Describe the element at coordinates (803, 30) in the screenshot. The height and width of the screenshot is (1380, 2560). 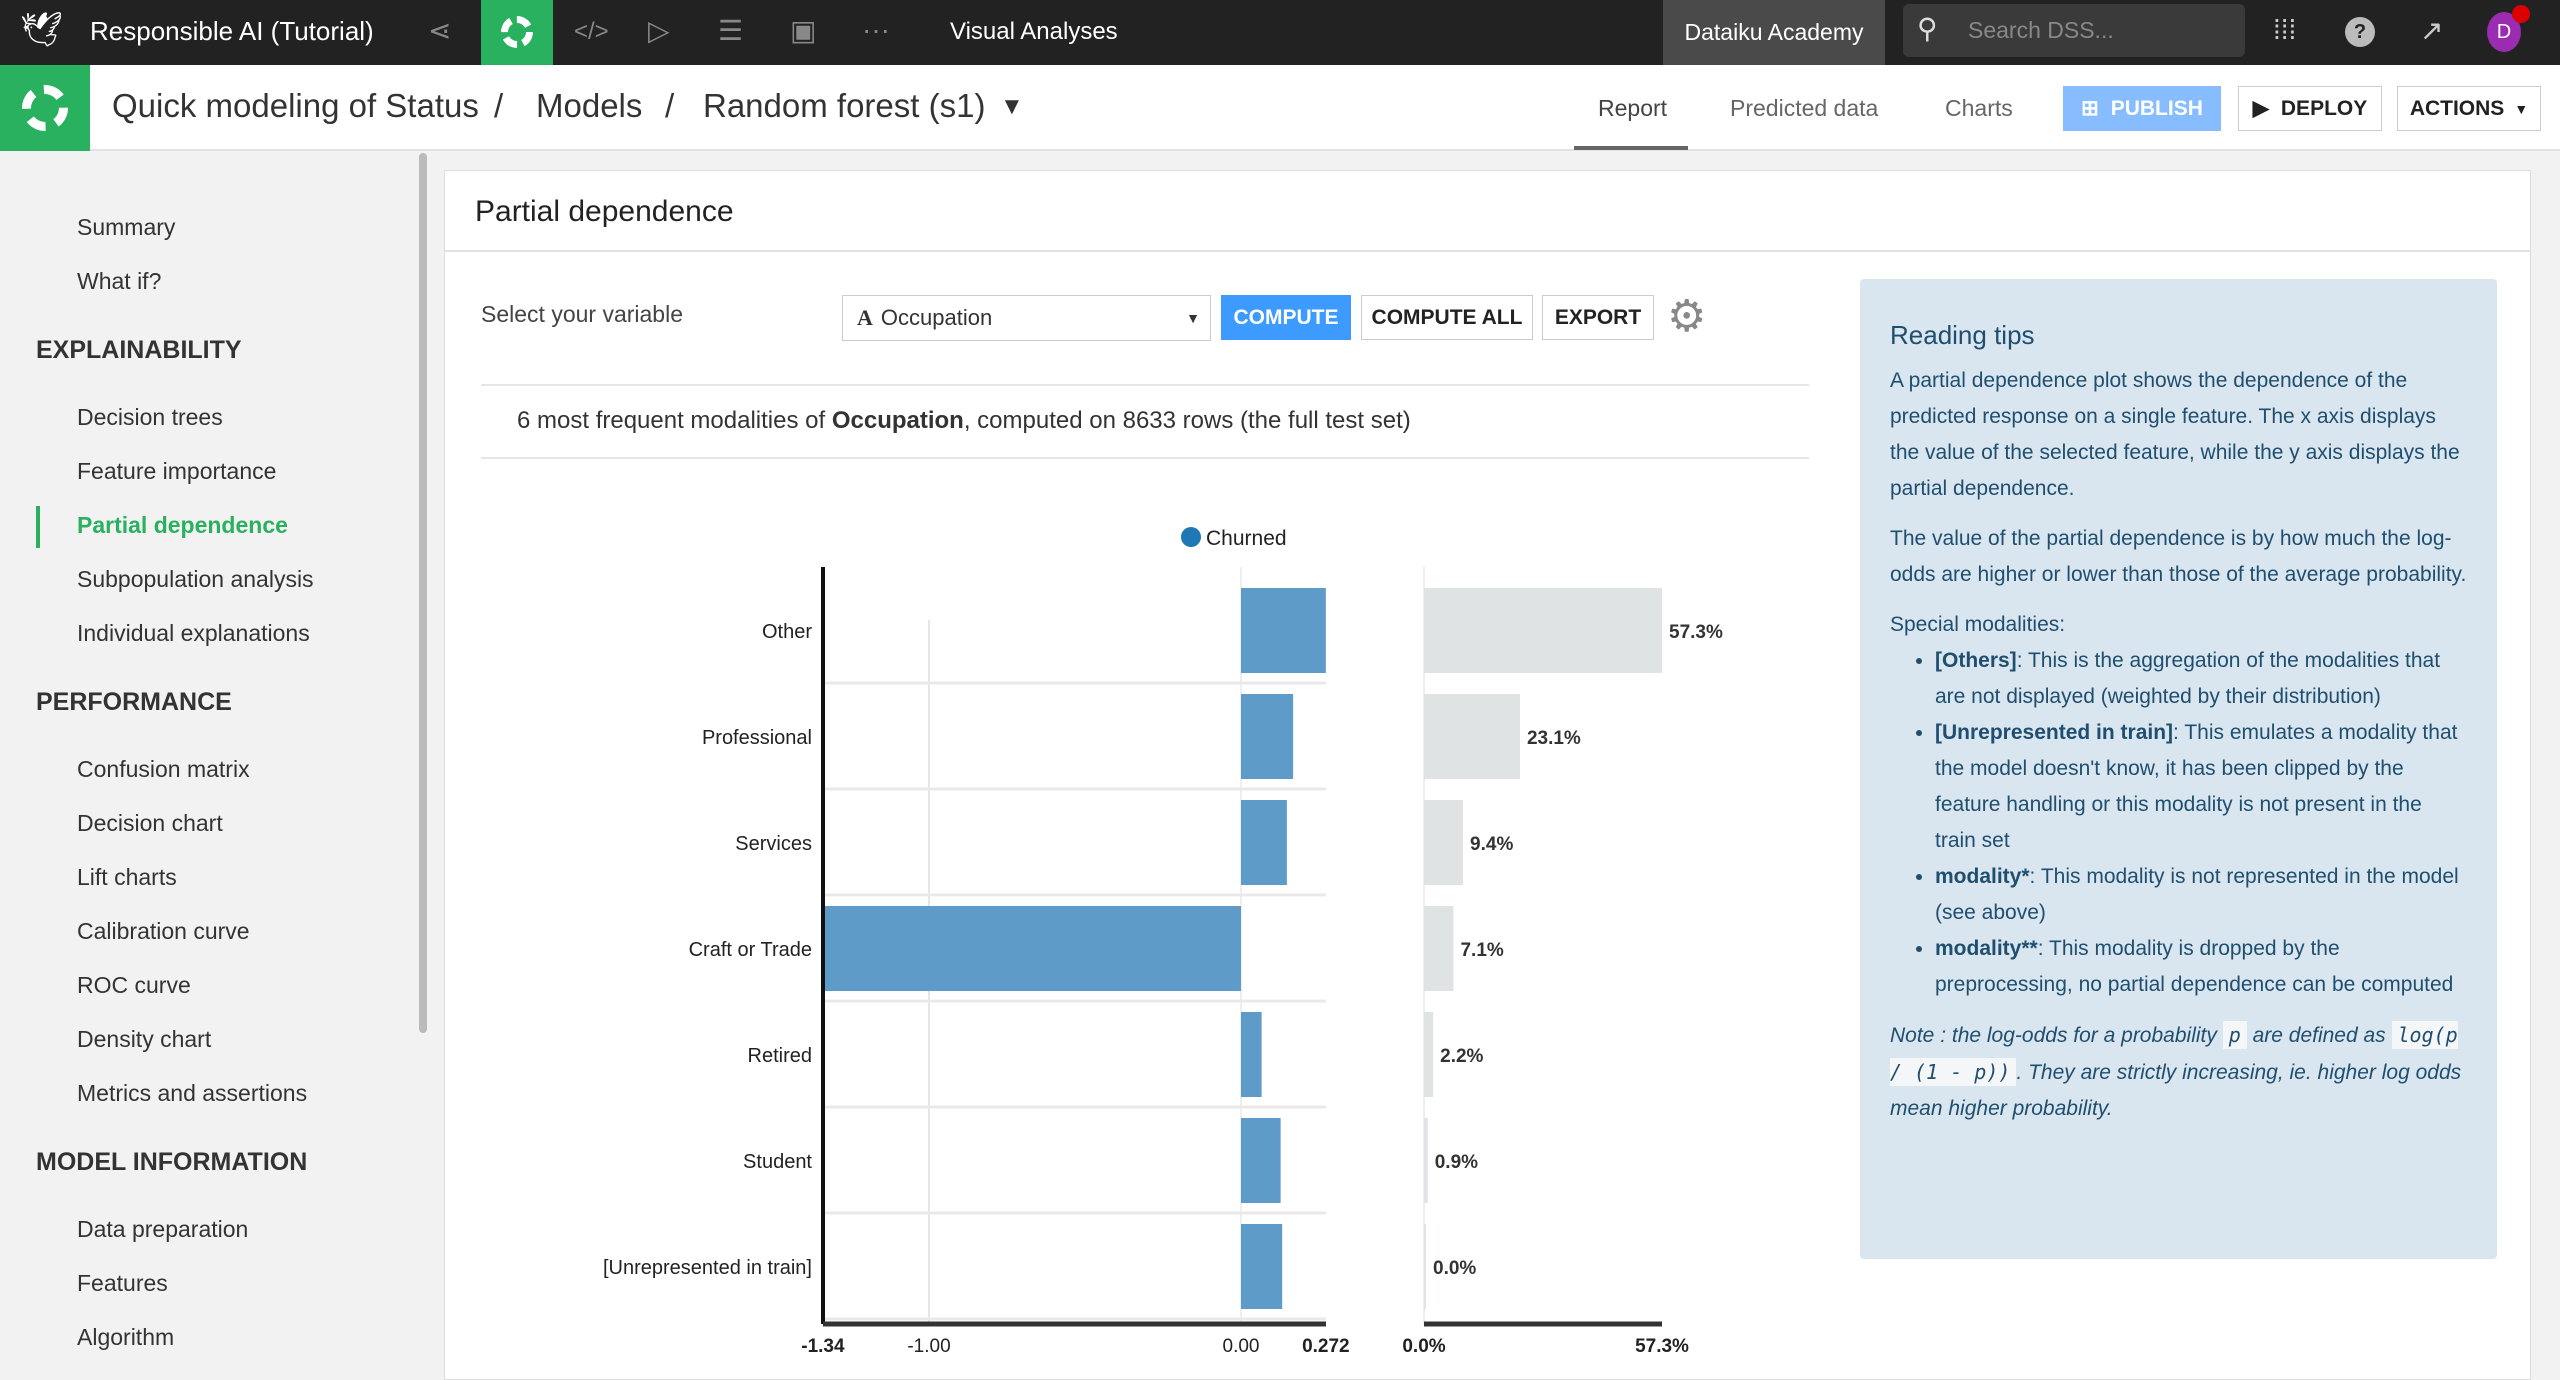
I see `dashboard-icon: ▣` at that location.